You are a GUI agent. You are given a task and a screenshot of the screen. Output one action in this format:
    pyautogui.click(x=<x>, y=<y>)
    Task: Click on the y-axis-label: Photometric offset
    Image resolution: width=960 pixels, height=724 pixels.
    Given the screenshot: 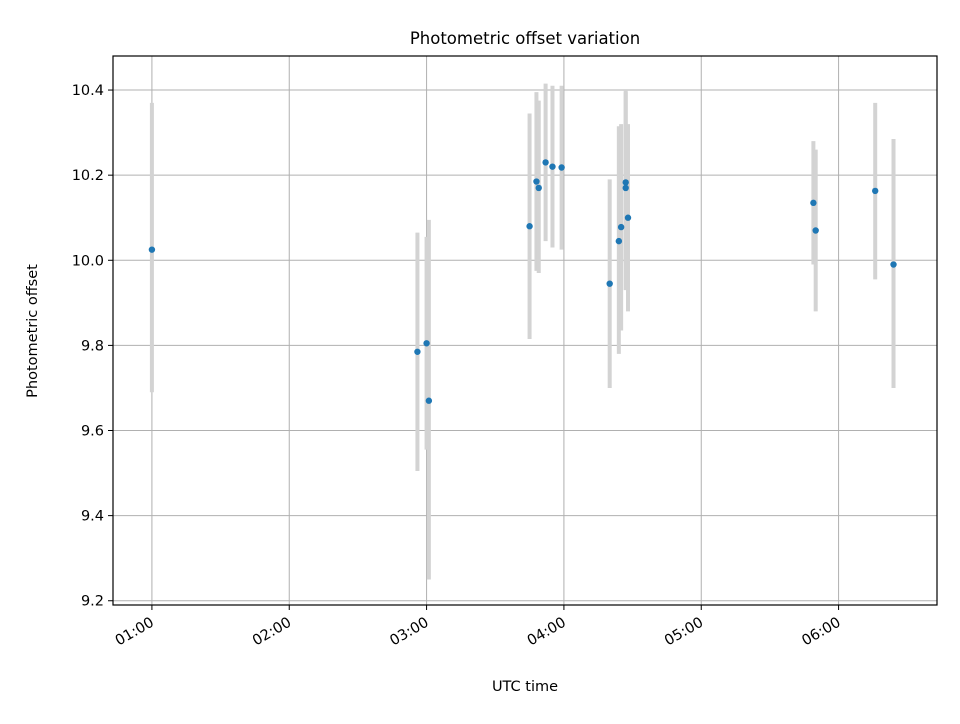 What is the action you would take?
    pyautogui.click(x=33, y=331)
    